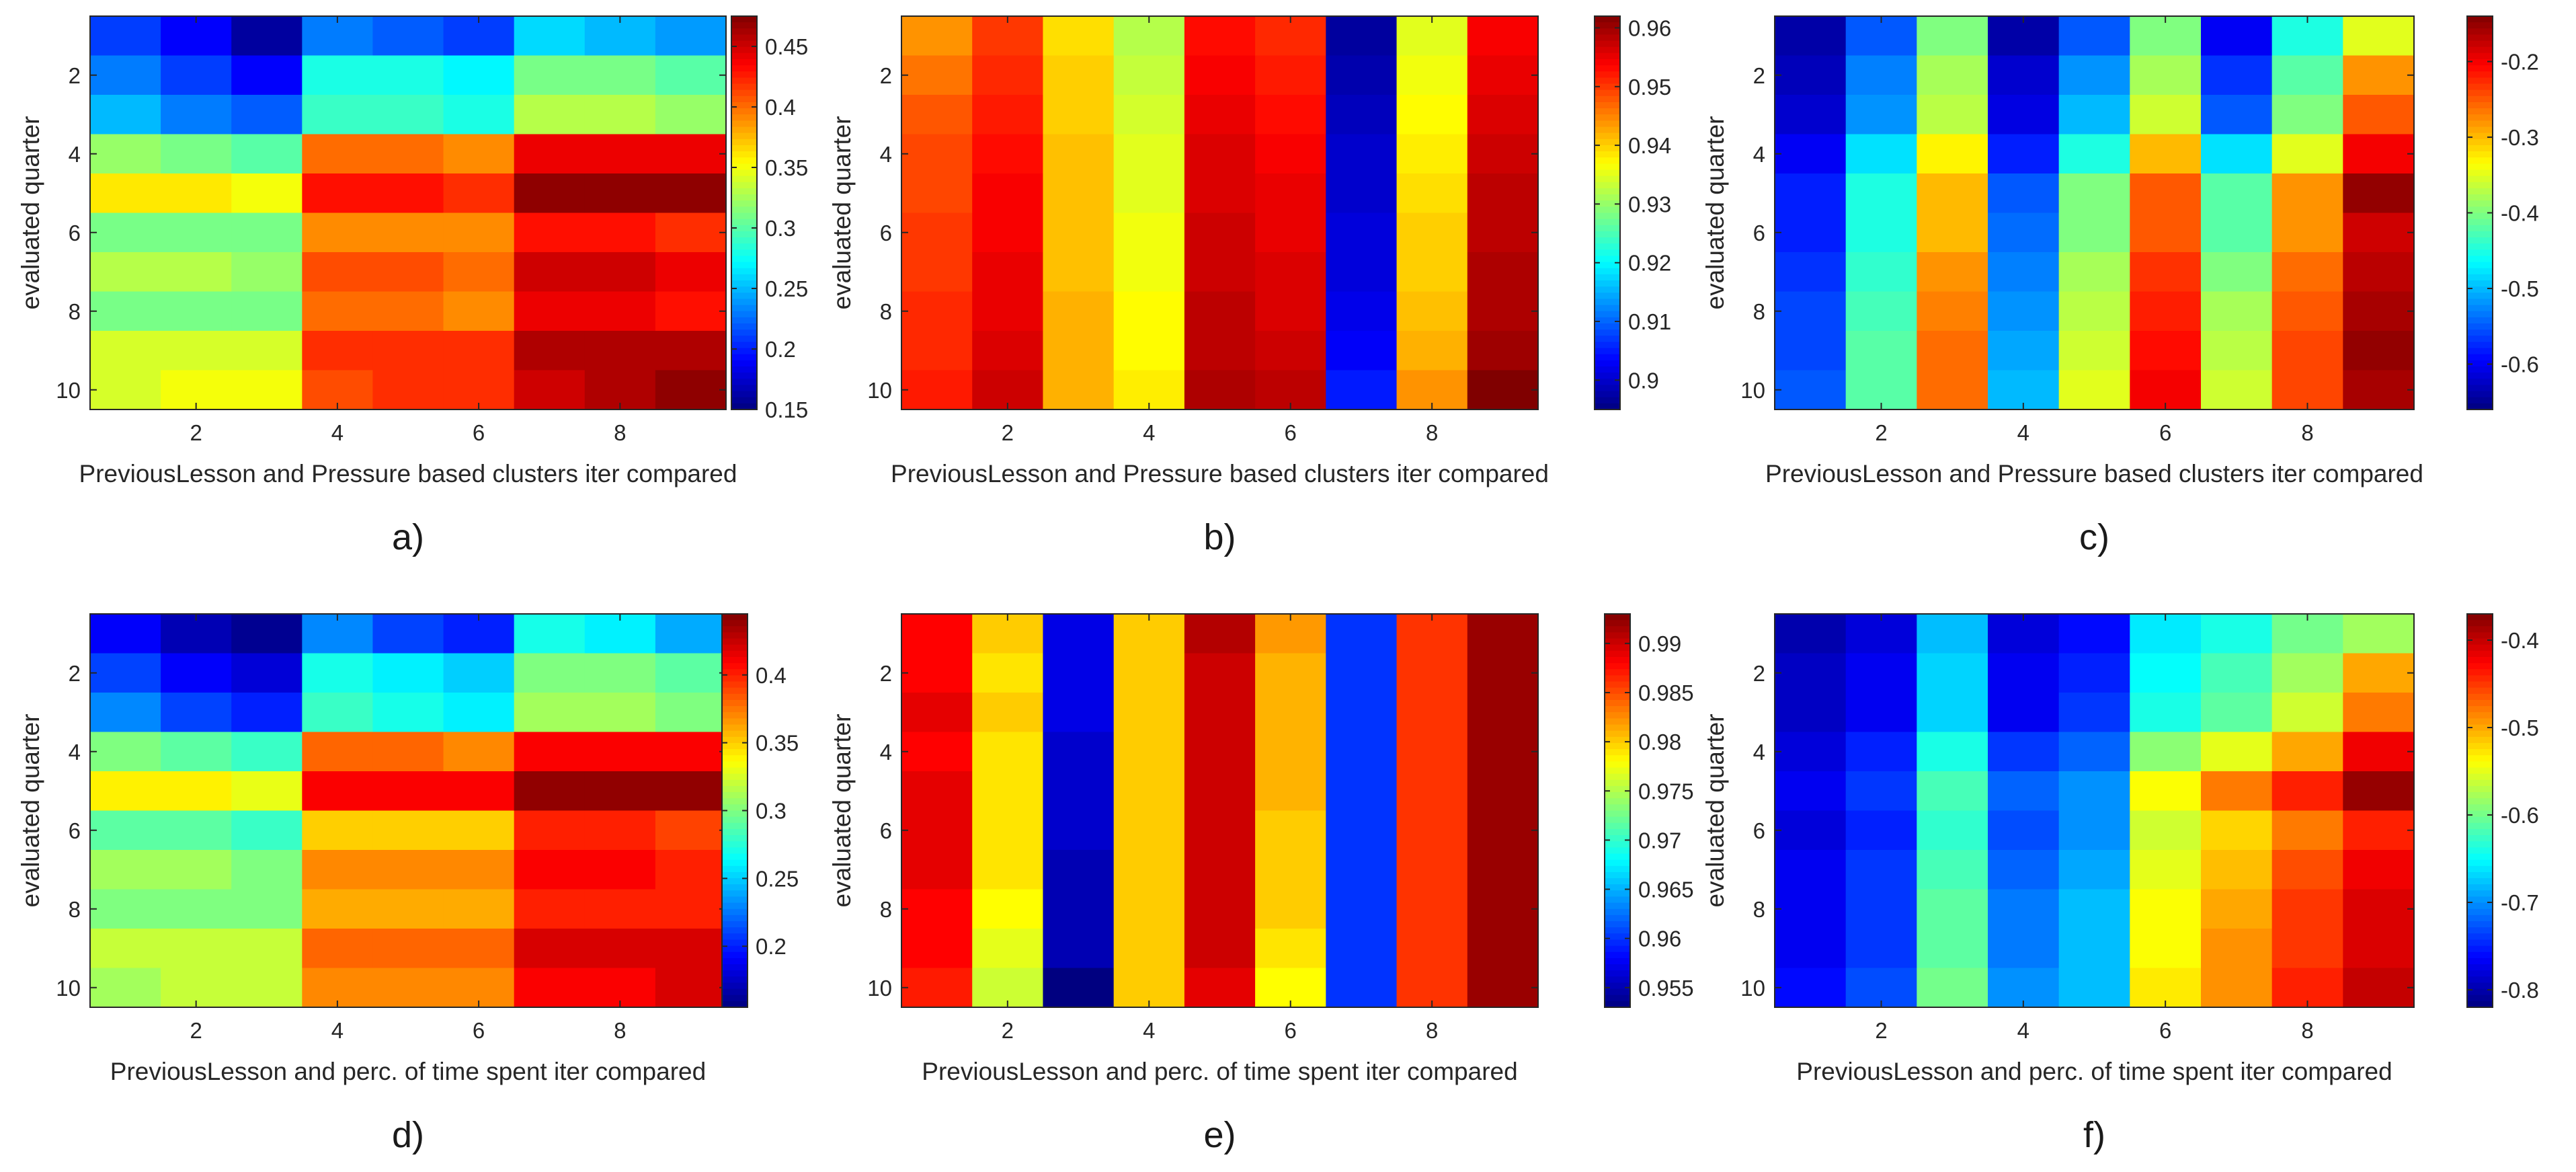  What do you see at coordinates (2307, 1030) in the screenshot?
I see `x-tick-label: 8` at bounding box center [2307, 1030].